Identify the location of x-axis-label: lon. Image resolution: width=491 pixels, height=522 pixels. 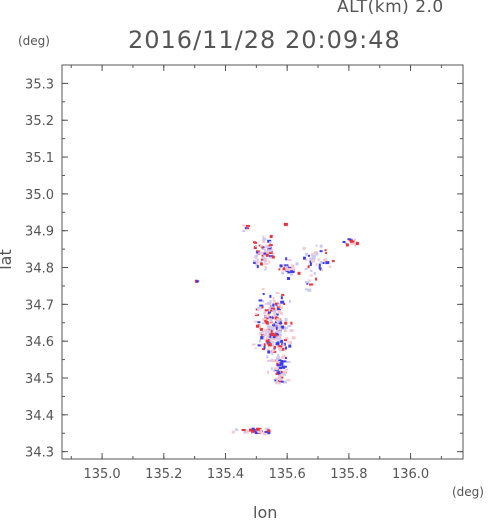
(265, 512).